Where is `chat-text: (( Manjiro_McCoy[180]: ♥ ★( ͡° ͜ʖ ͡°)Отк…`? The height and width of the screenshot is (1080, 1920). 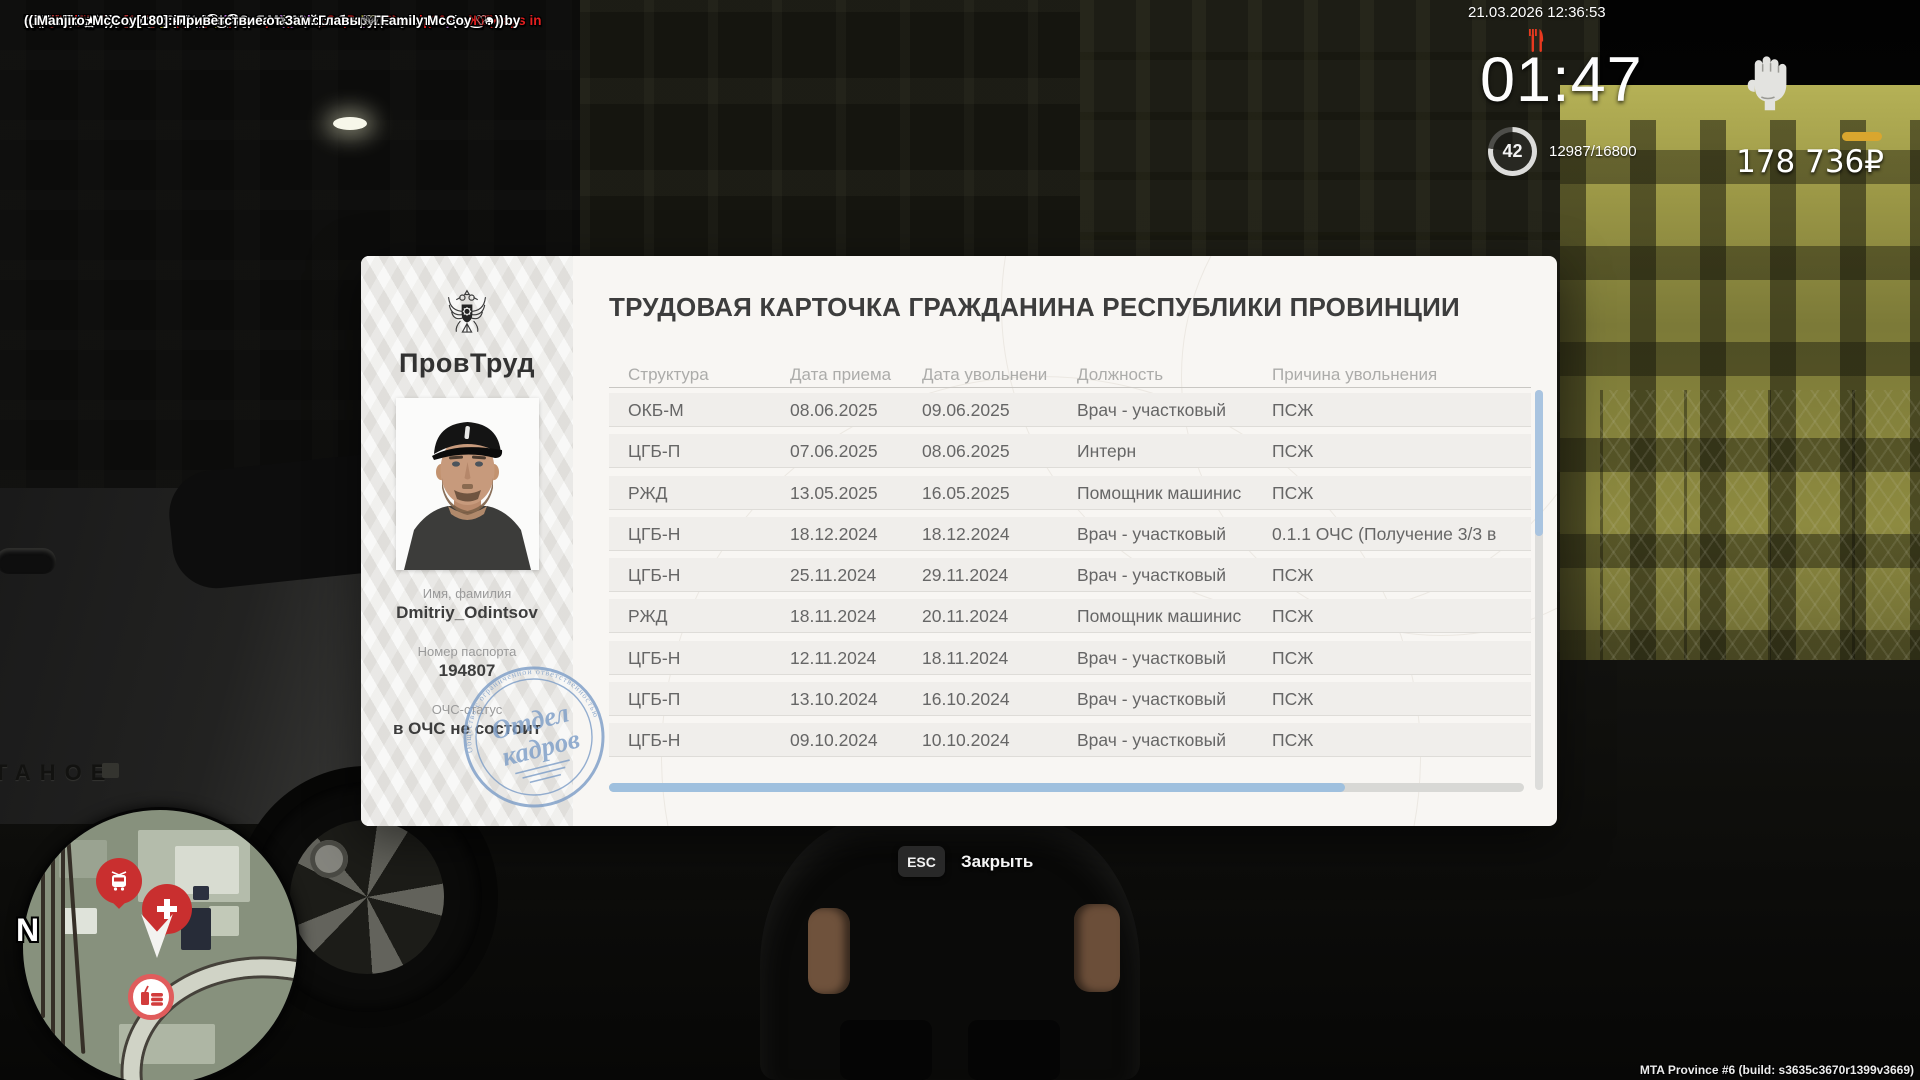 chat-text: (( Manjiro_McCoy[180]: ♥ ★( ͡° ͜ʖ ͡°)Отк… is located at coordinates (272, 20).